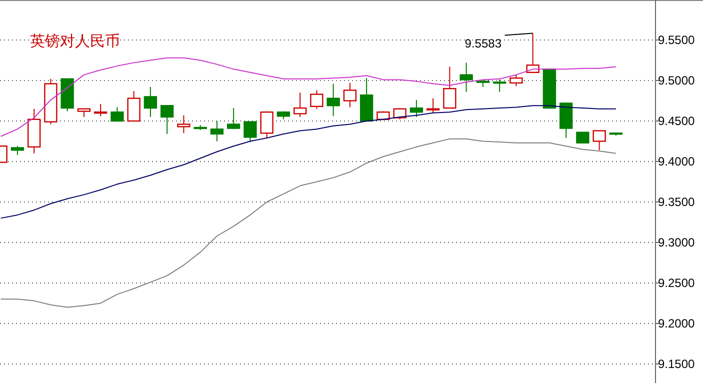  What do you see at coordinates (677, 161) in the screenshot?
I see `y-tick-label: 9.4000` at bounding box center [677, 161].